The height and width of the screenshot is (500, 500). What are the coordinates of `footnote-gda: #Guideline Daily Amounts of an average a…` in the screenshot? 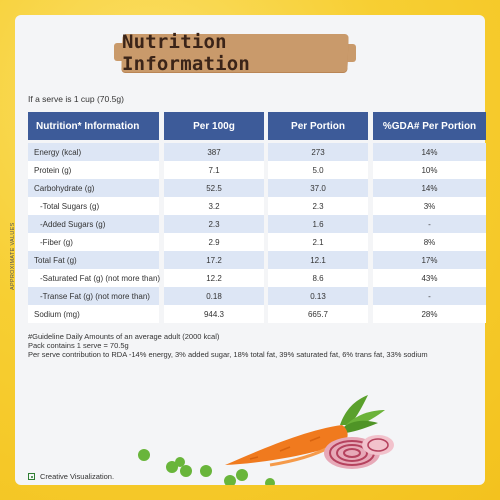 It's located at (124, 336).